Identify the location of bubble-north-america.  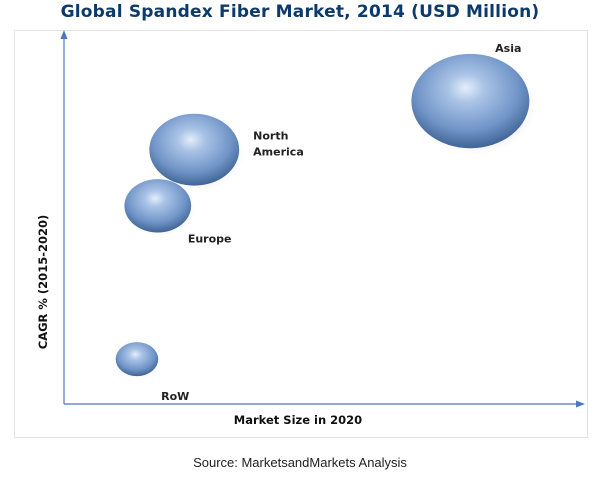
(194, 149).